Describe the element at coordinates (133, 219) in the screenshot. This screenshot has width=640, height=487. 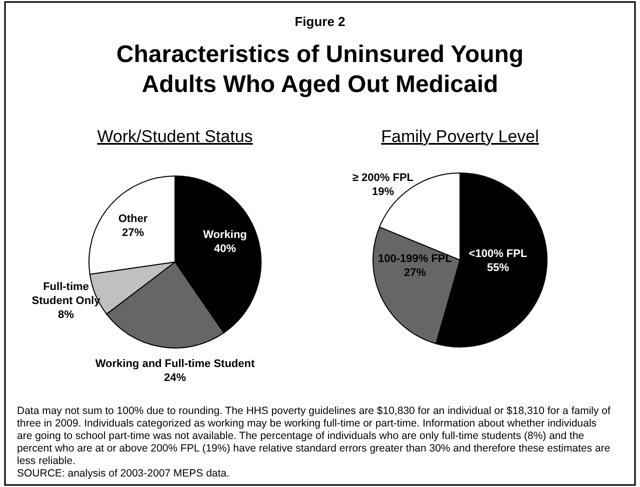
I see `slice-label: Other` at that location.